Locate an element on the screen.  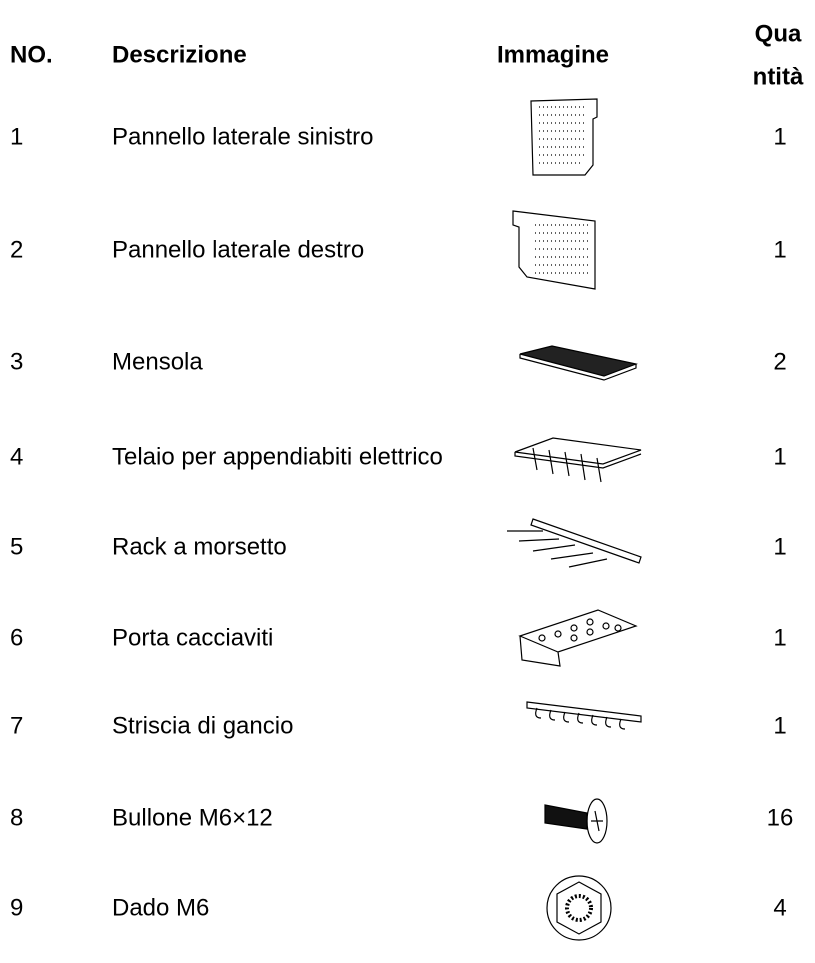
row-quantity: 2 is located at coordinates (780, 362).